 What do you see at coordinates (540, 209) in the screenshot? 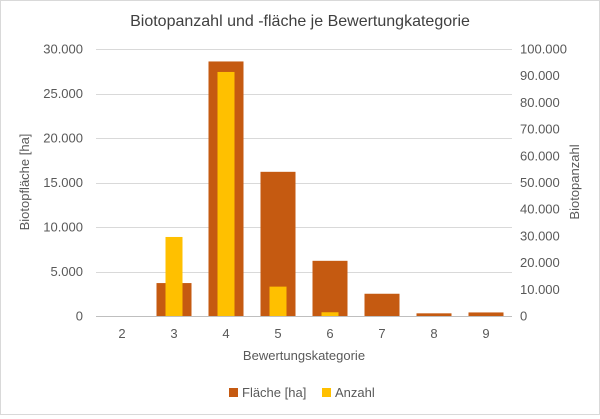
I see `y-right-tick-label: 40.000` at bounding box center [540, 209].